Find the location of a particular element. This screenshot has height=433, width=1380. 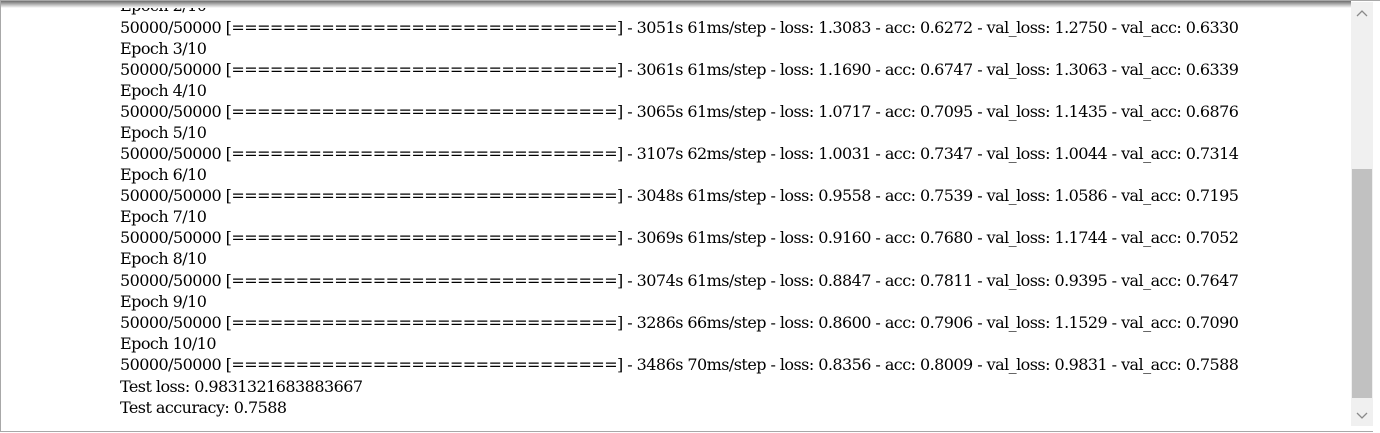

vertical-scrollbar is located at coordinates (1362, 214).